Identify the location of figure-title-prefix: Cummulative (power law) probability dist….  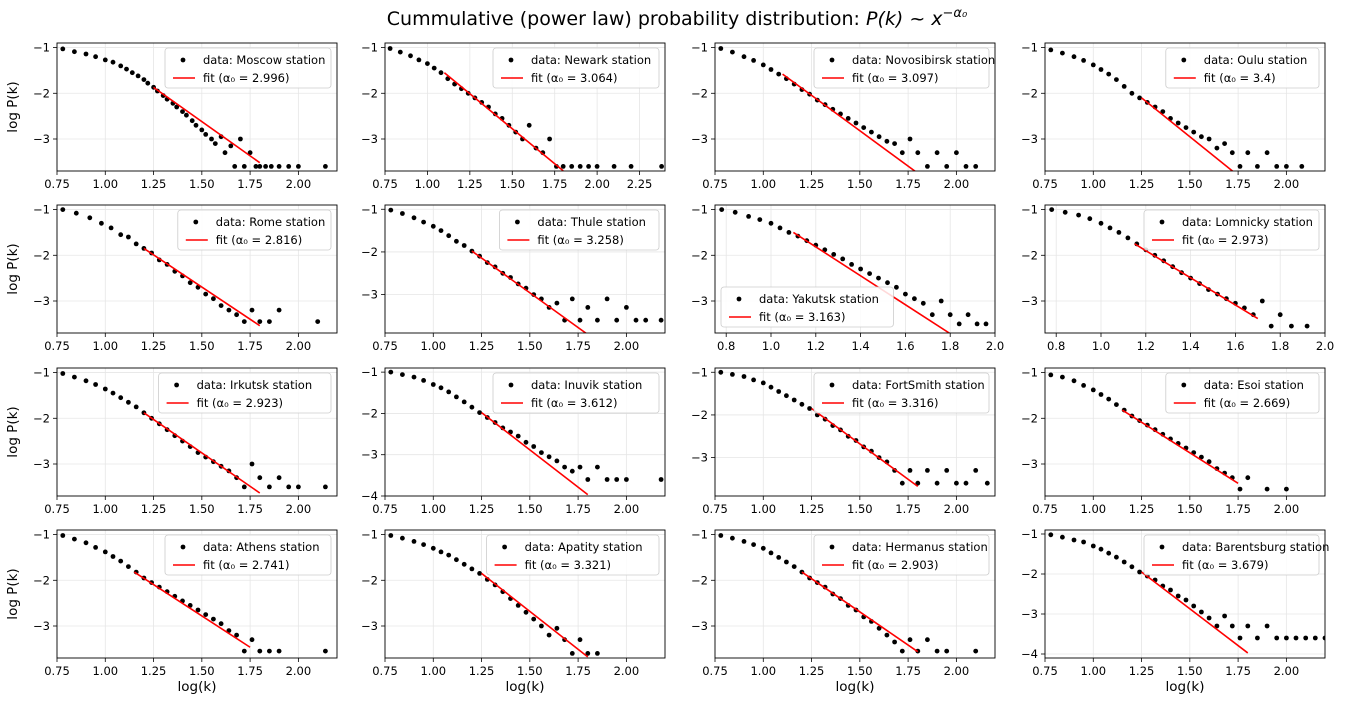
(626, 19).